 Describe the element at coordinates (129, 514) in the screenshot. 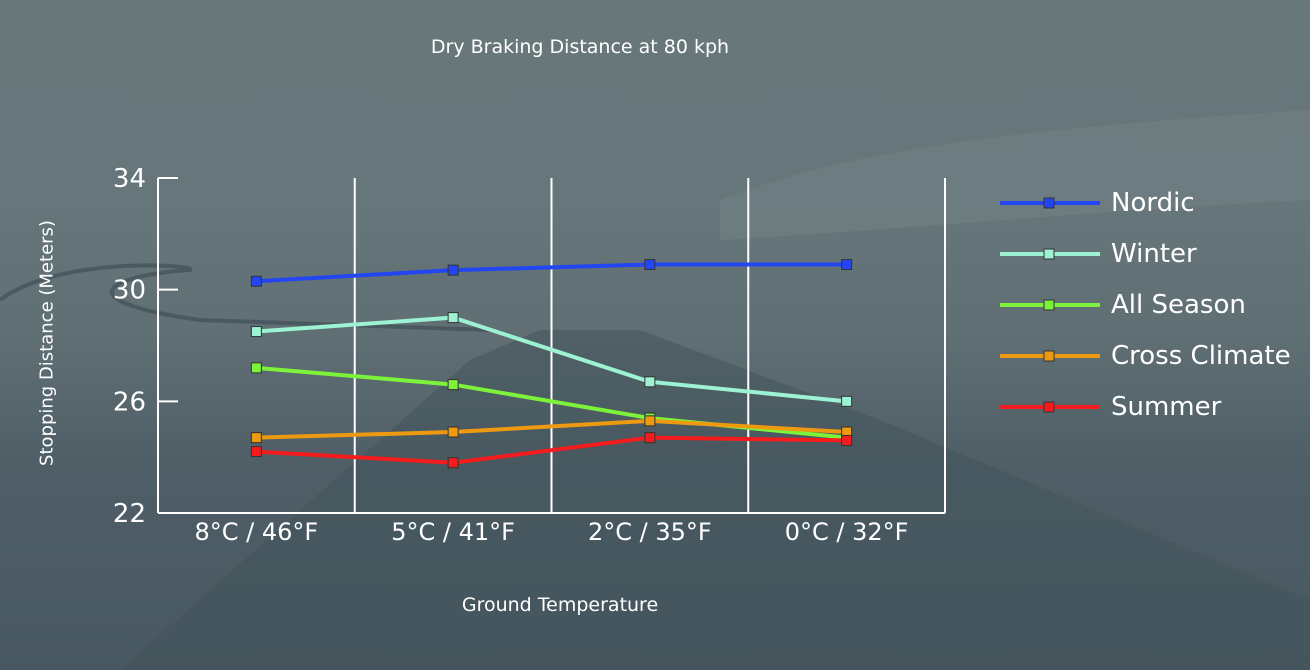

I see `y-tick-label: 22` at that location.